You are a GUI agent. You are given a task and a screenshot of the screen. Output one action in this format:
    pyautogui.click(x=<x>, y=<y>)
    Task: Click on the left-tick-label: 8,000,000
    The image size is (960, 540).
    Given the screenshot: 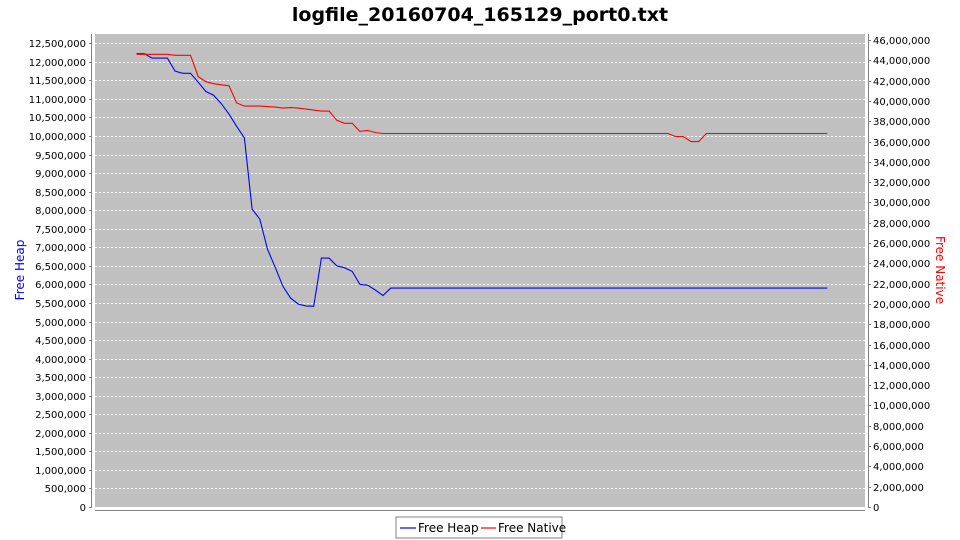 What is the action you would take?
    pyautogui.click(x=60, y=211)
    